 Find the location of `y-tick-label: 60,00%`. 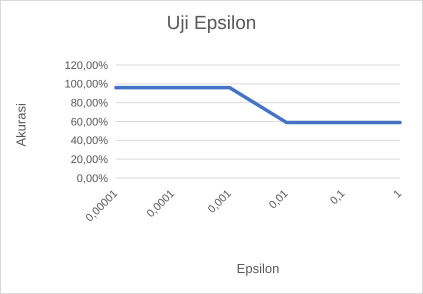

y-tick-label: 60,00% is located at coordinates (89, 122).